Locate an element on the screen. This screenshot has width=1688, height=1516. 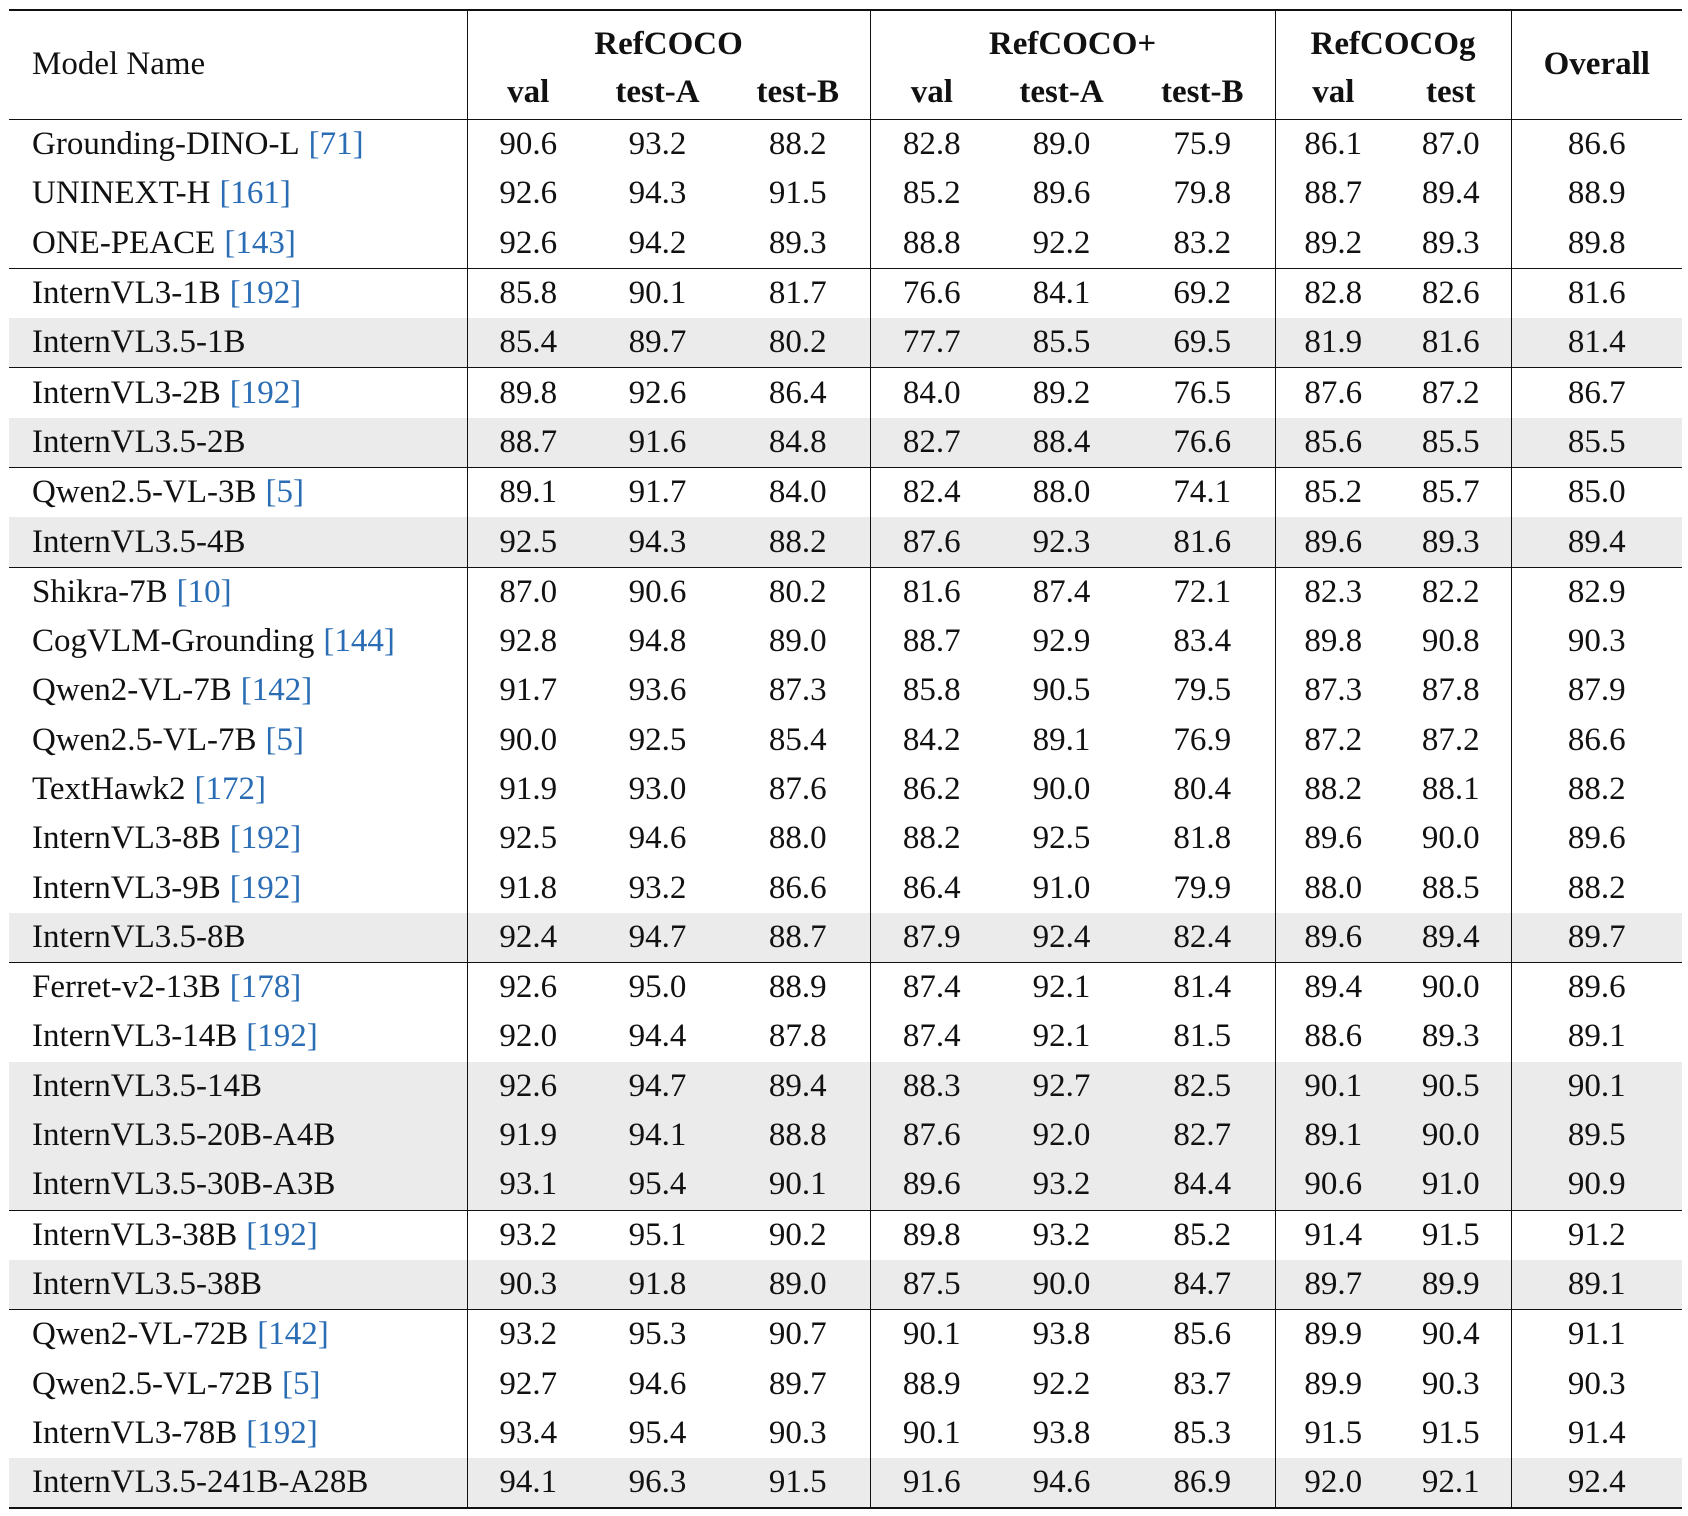
score-cell: 94.3 is located at coordinates (657, 542).